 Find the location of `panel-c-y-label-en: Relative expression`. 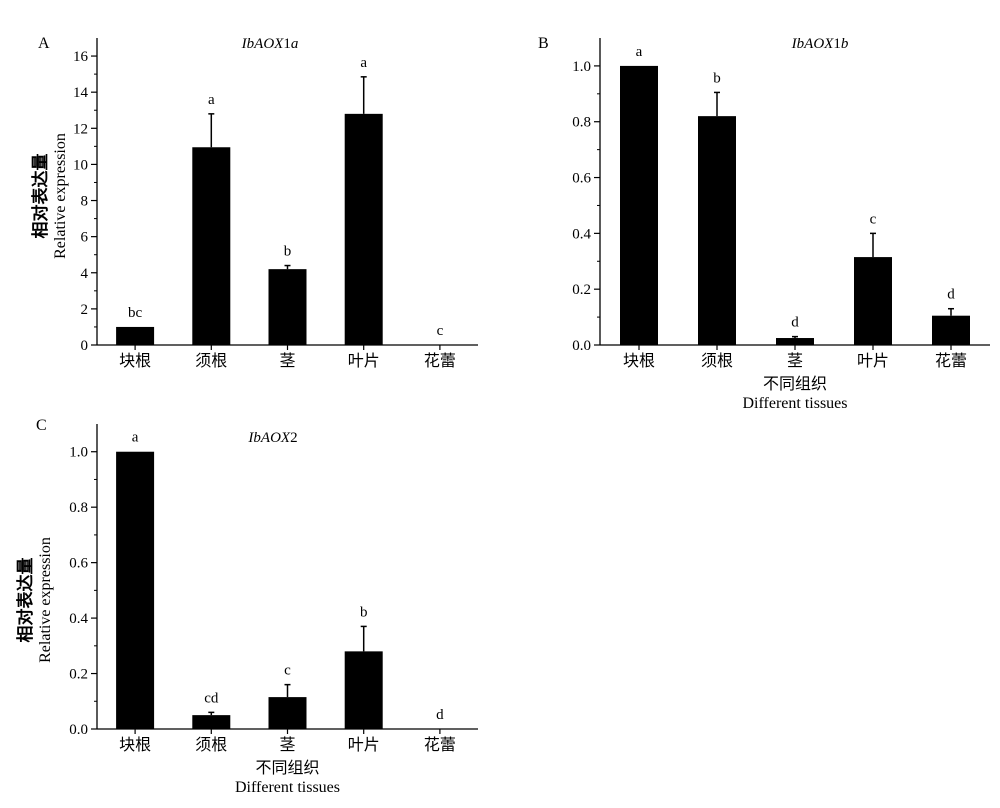

panel-c-y-label-en: Relative expression is located at coordinates (45, 600).